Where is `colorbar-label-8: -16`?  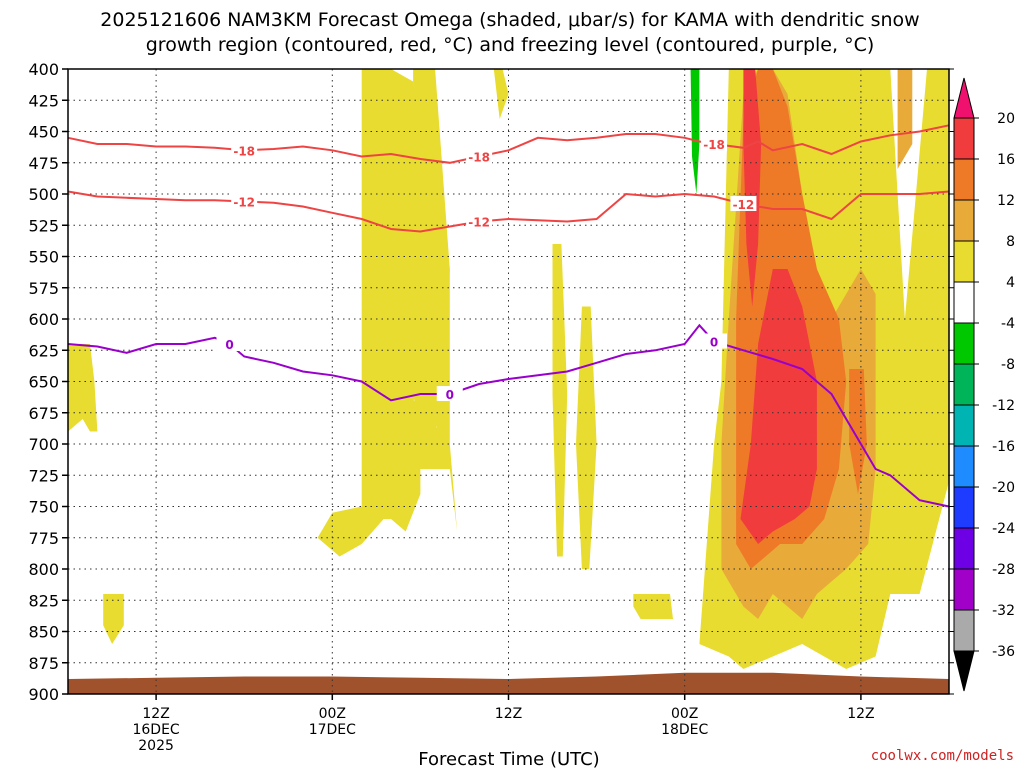 colorbar-label-8: -16 is located at coordinates (1003, 447).